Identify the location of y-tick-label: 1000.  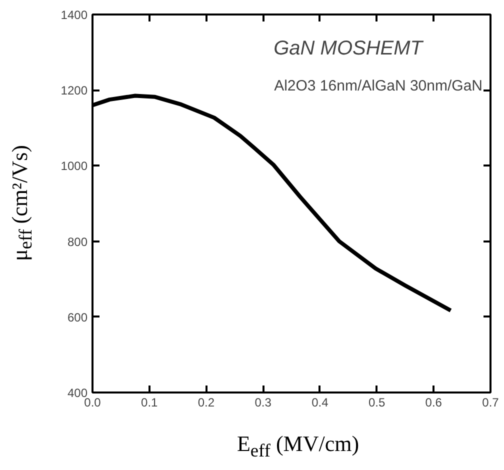
(74, 166).